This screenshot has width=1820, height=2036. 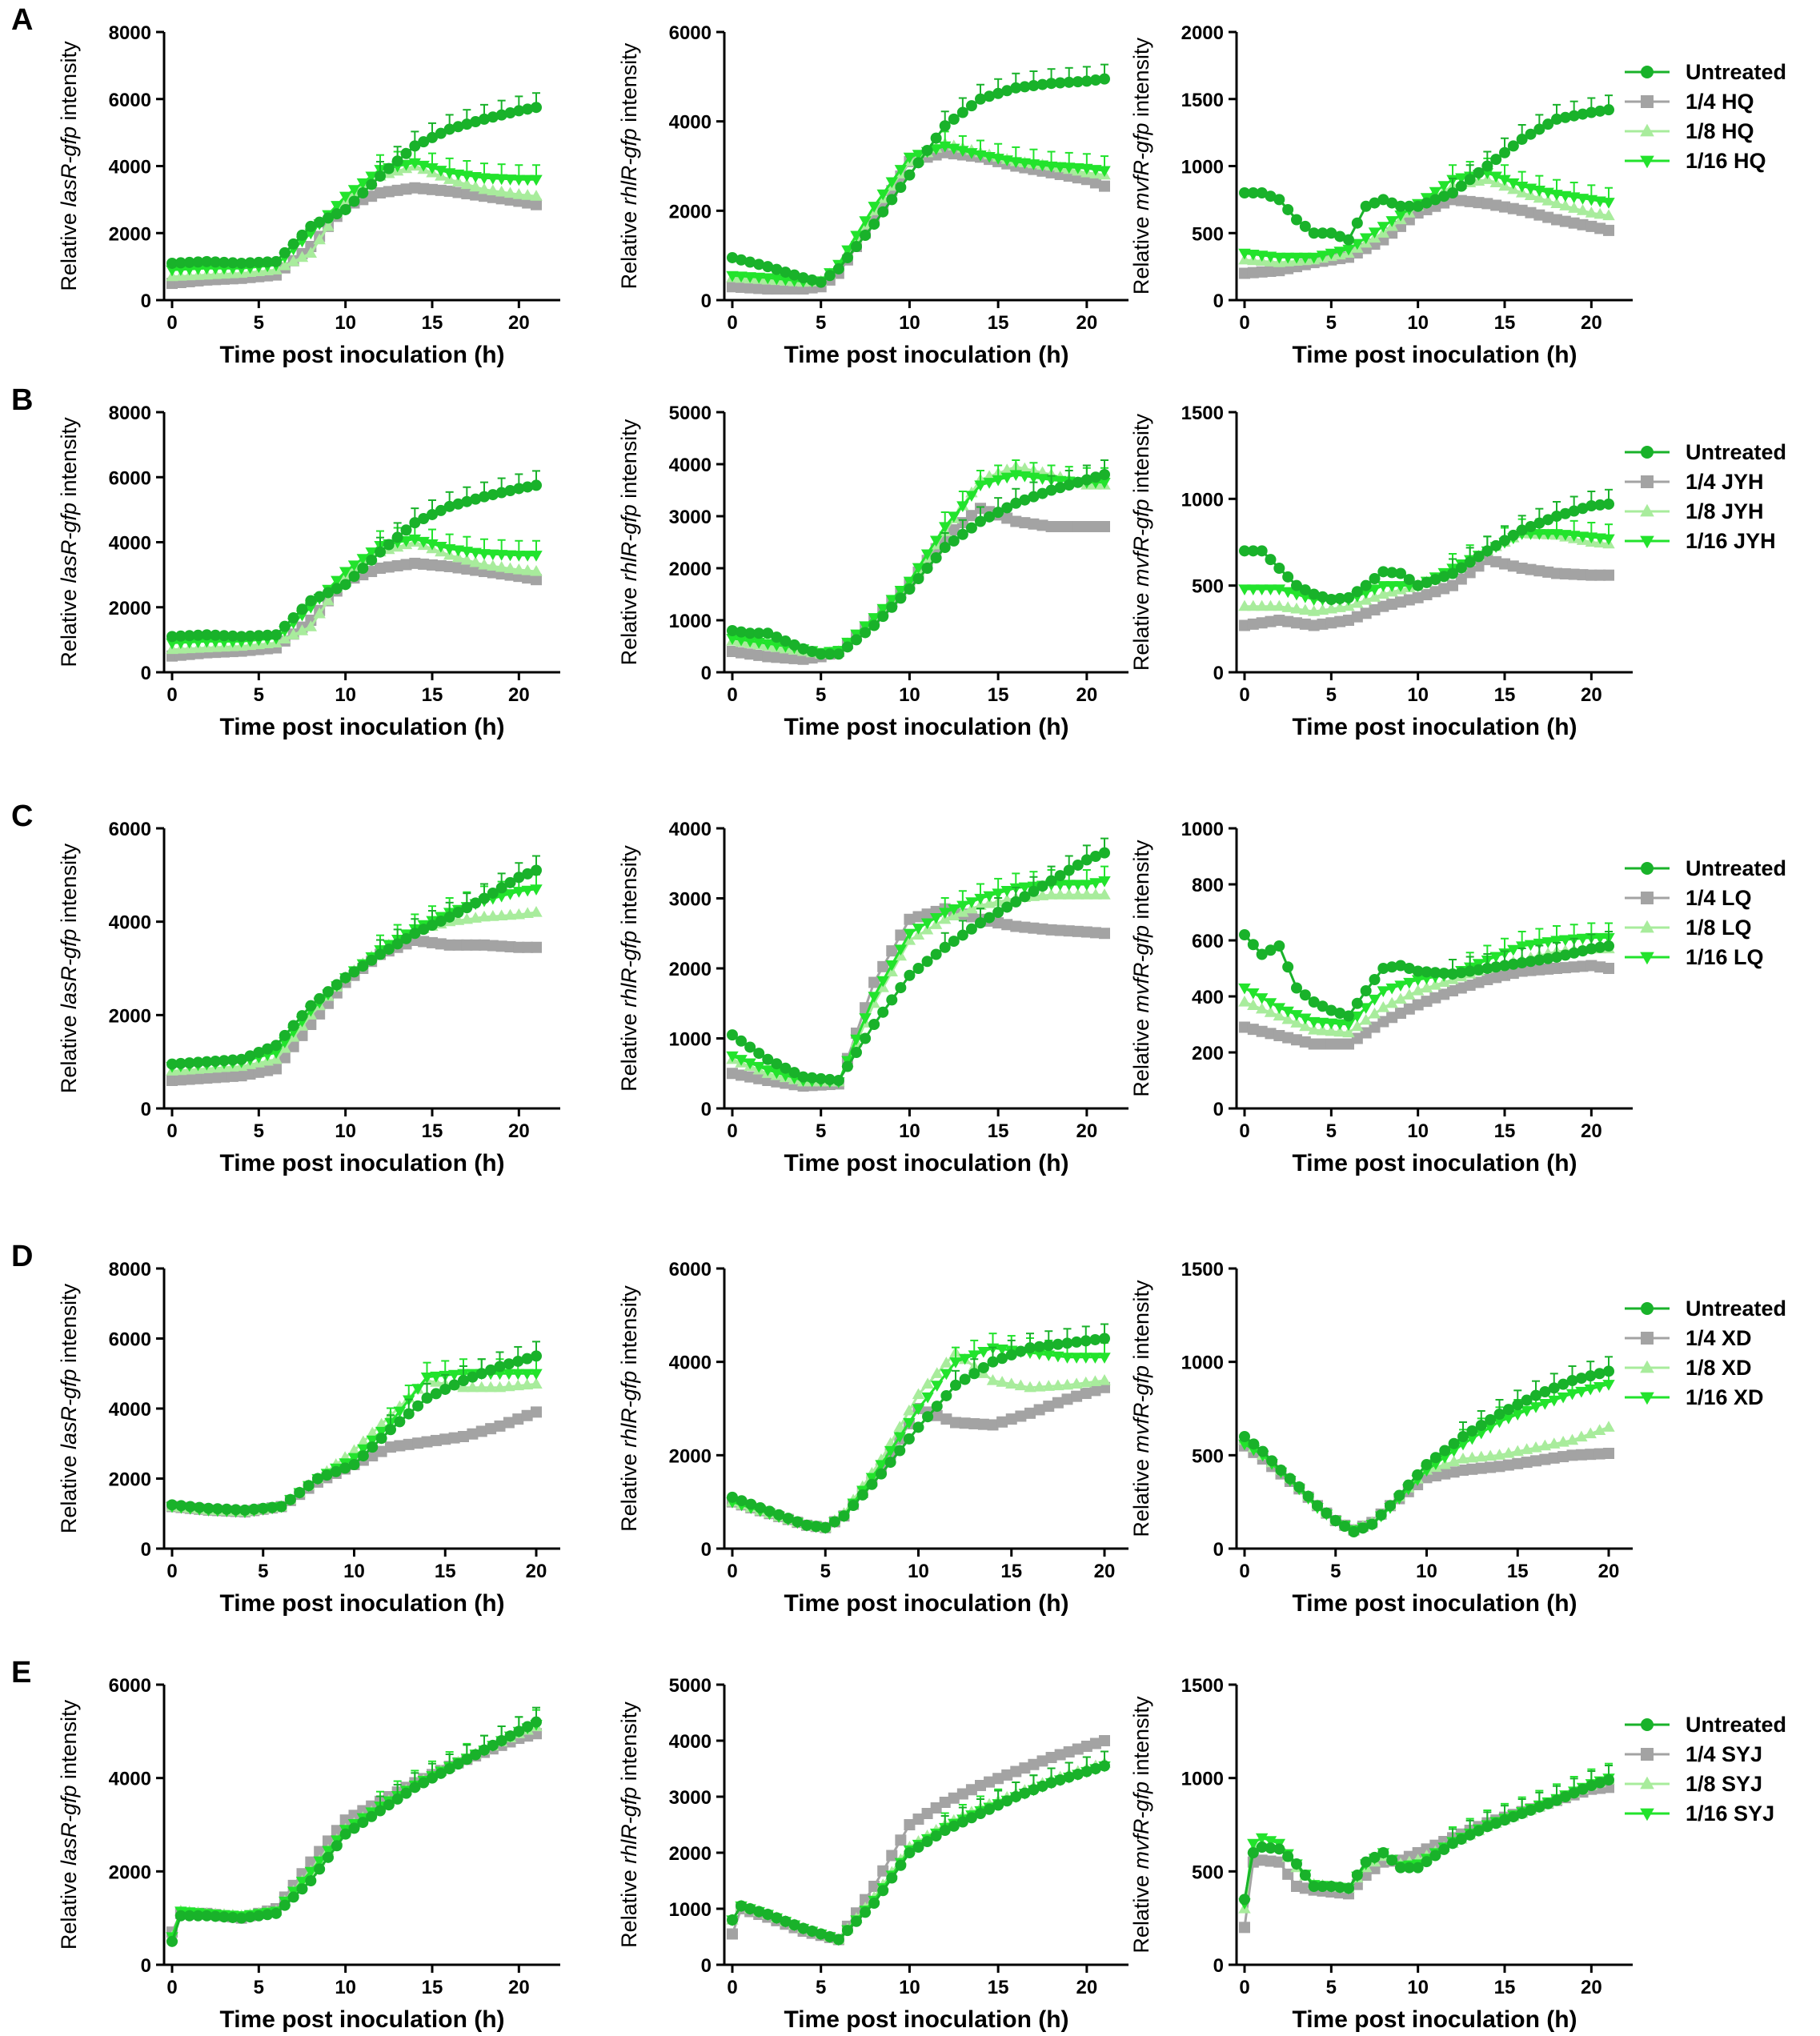 I want to click on x-tick-label: 10, so click(x=909, y=323).